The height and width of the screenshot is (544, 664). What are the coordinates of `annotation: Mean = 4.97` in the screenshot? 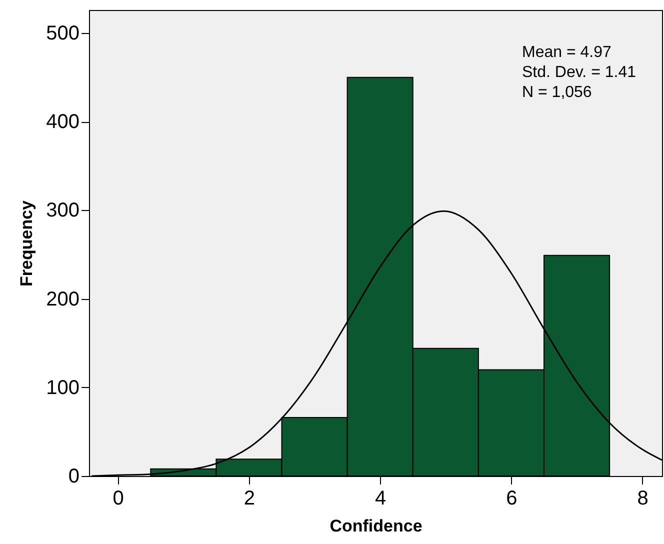 It's located at (567, 52).